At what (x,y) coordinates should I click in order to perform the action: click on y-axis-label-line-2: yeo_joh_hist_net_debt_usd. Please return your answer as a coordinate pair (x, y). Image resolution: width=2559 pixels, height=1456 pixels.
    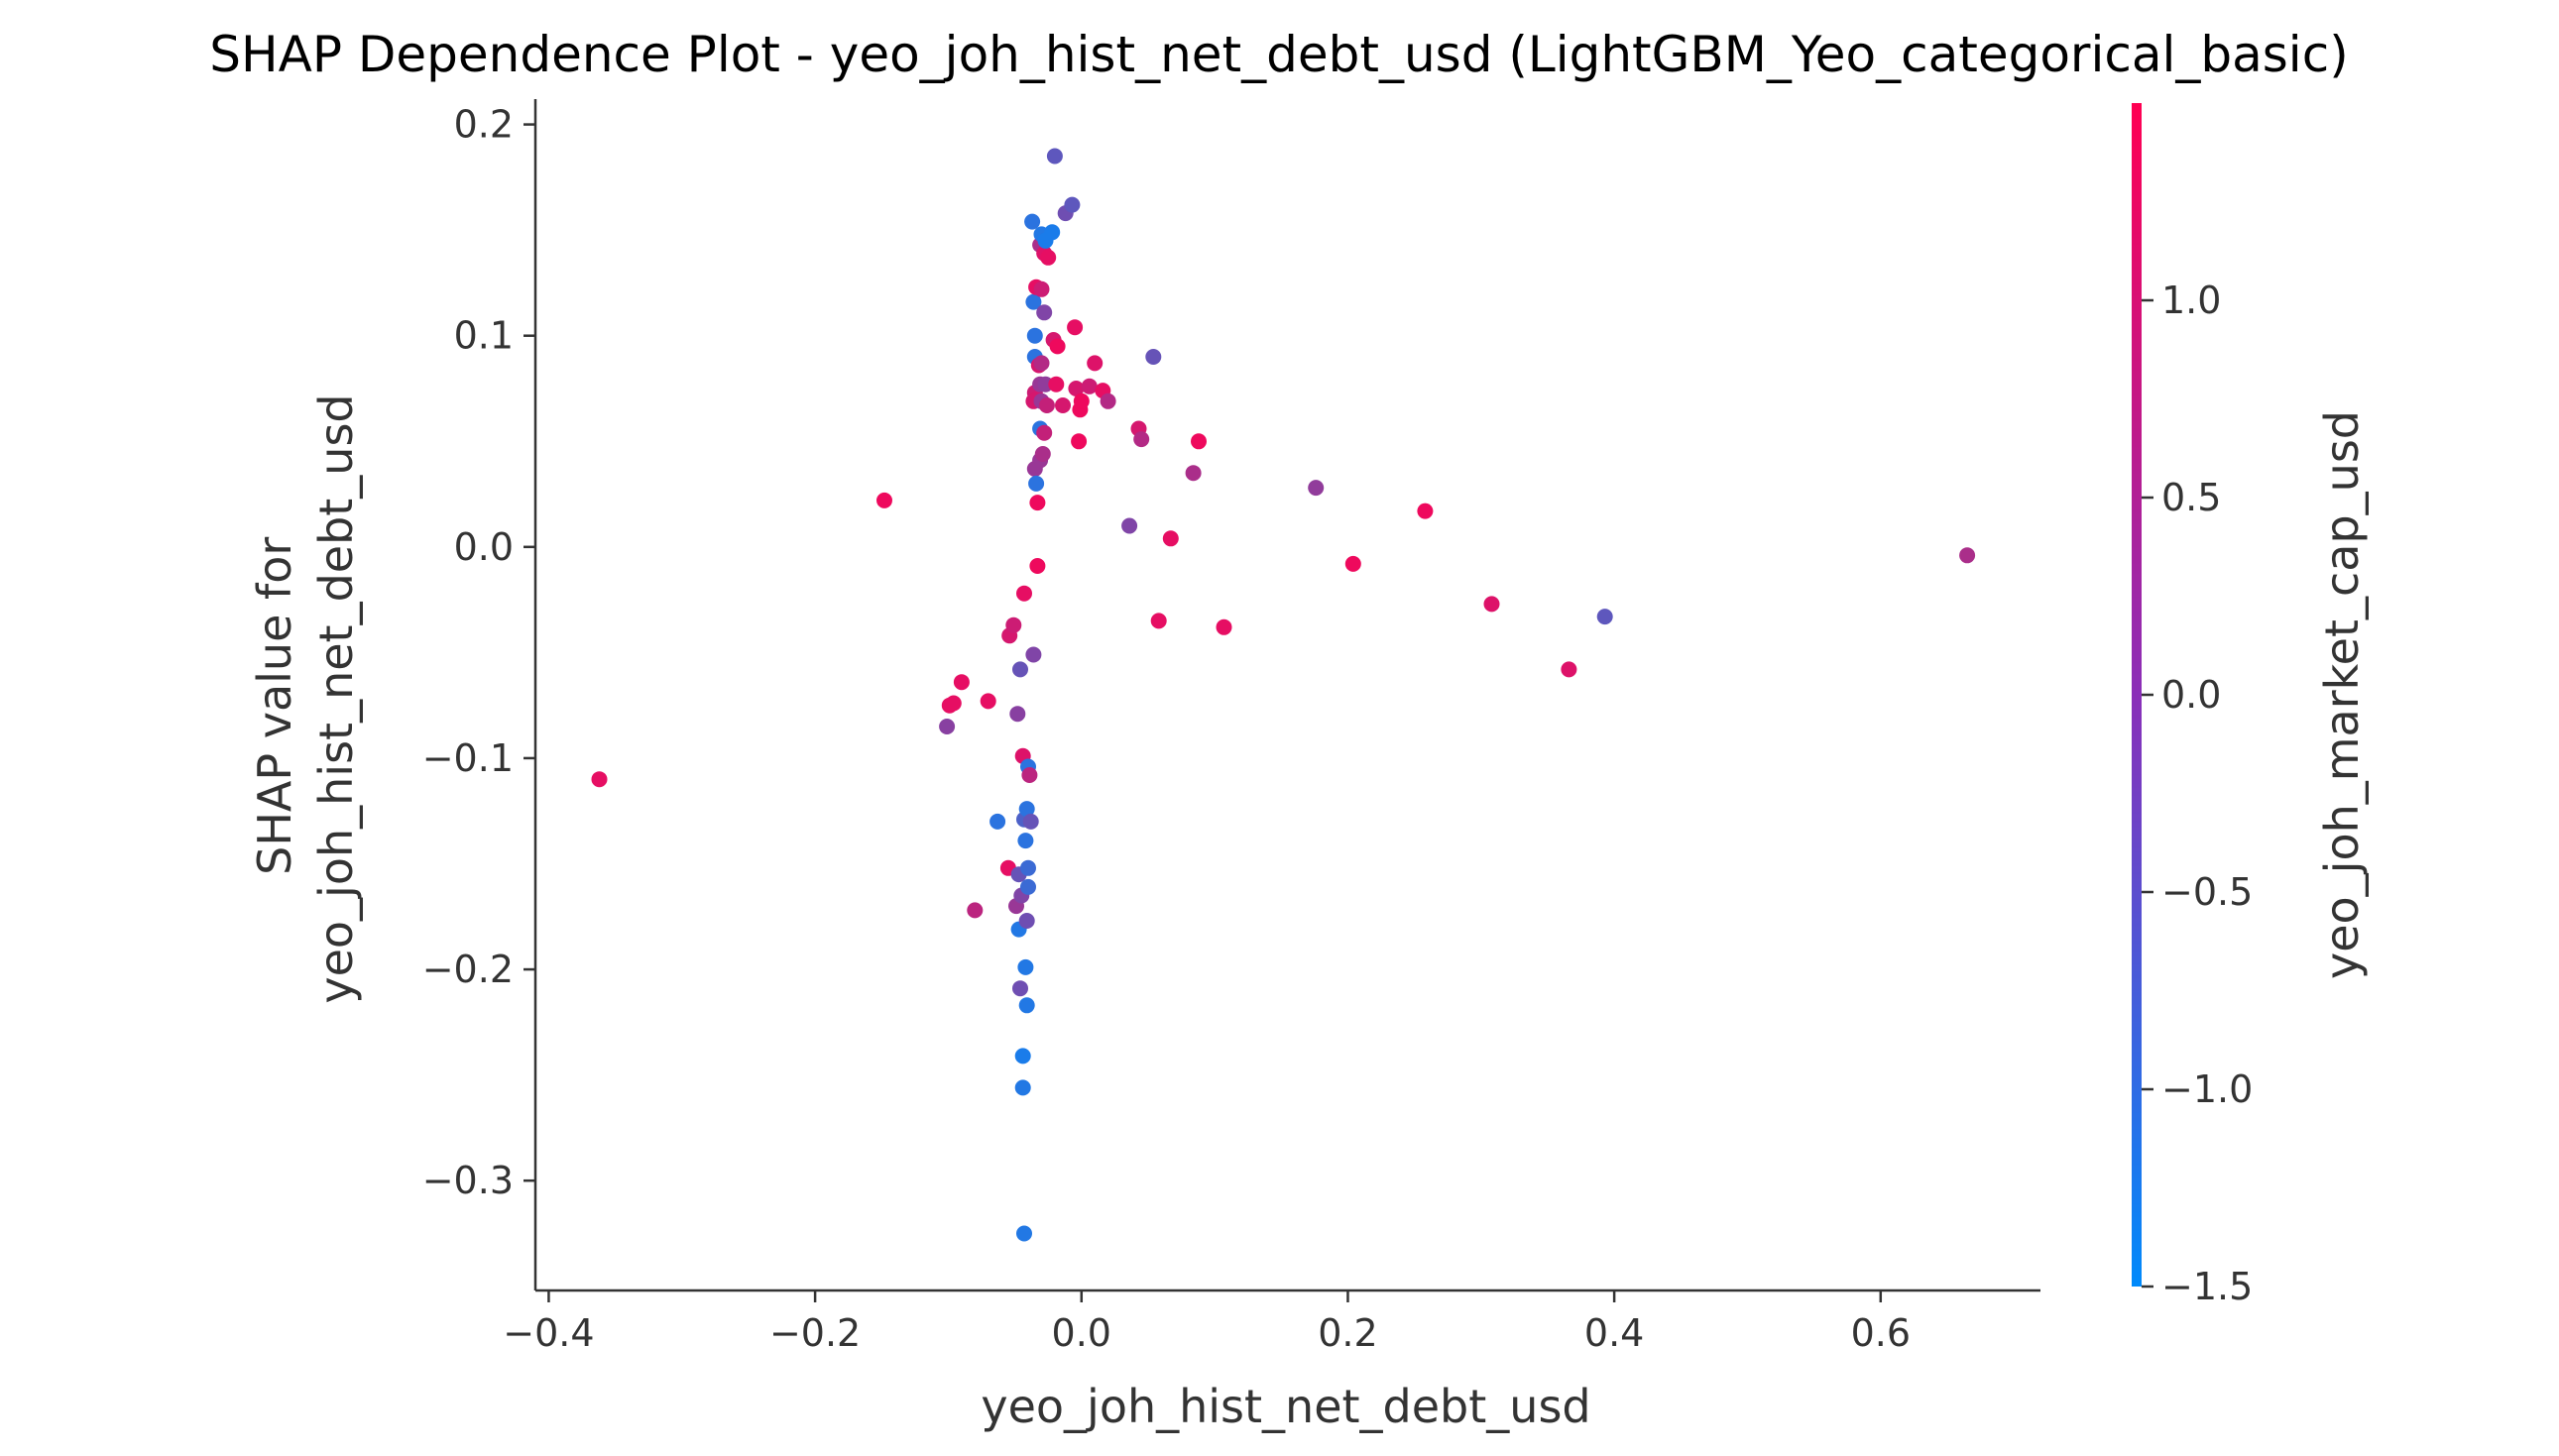
    Looking at the image, I should click on (336, 698).